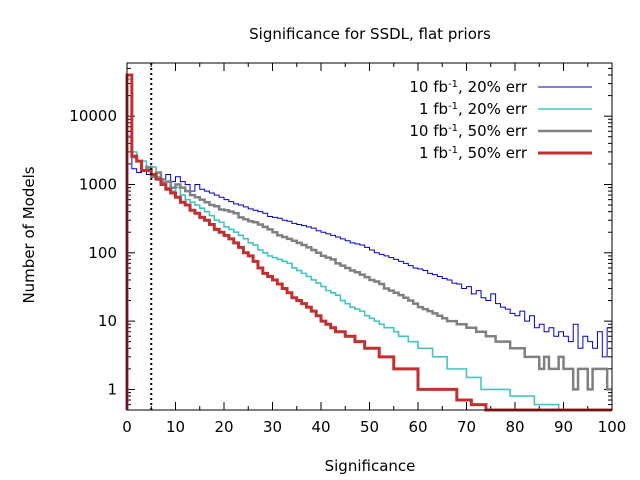  Describe the element at coordinates (563, 427) in the screenshot. I see `x-tick-label-90: 90` at that location.